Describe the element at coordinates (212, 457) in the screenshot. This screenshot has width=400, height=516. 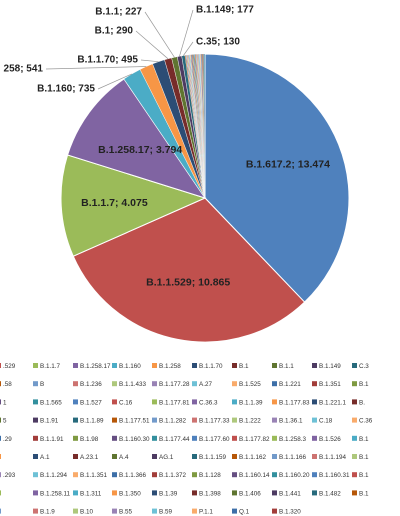
I see `legend-label: B.1.1.159` at that location.